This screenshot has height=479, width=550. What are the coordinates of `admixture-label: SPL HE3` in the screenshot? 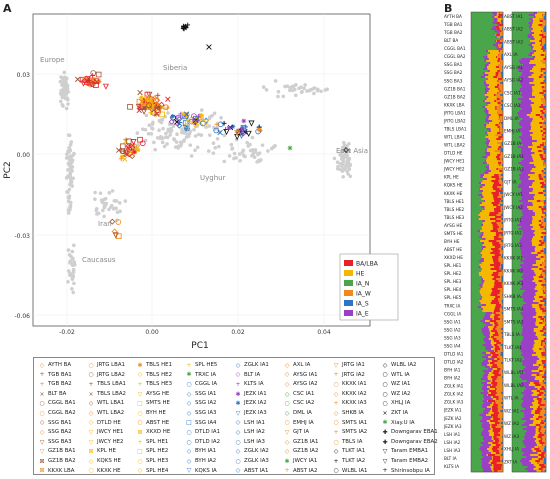 It's located at (453, 281).